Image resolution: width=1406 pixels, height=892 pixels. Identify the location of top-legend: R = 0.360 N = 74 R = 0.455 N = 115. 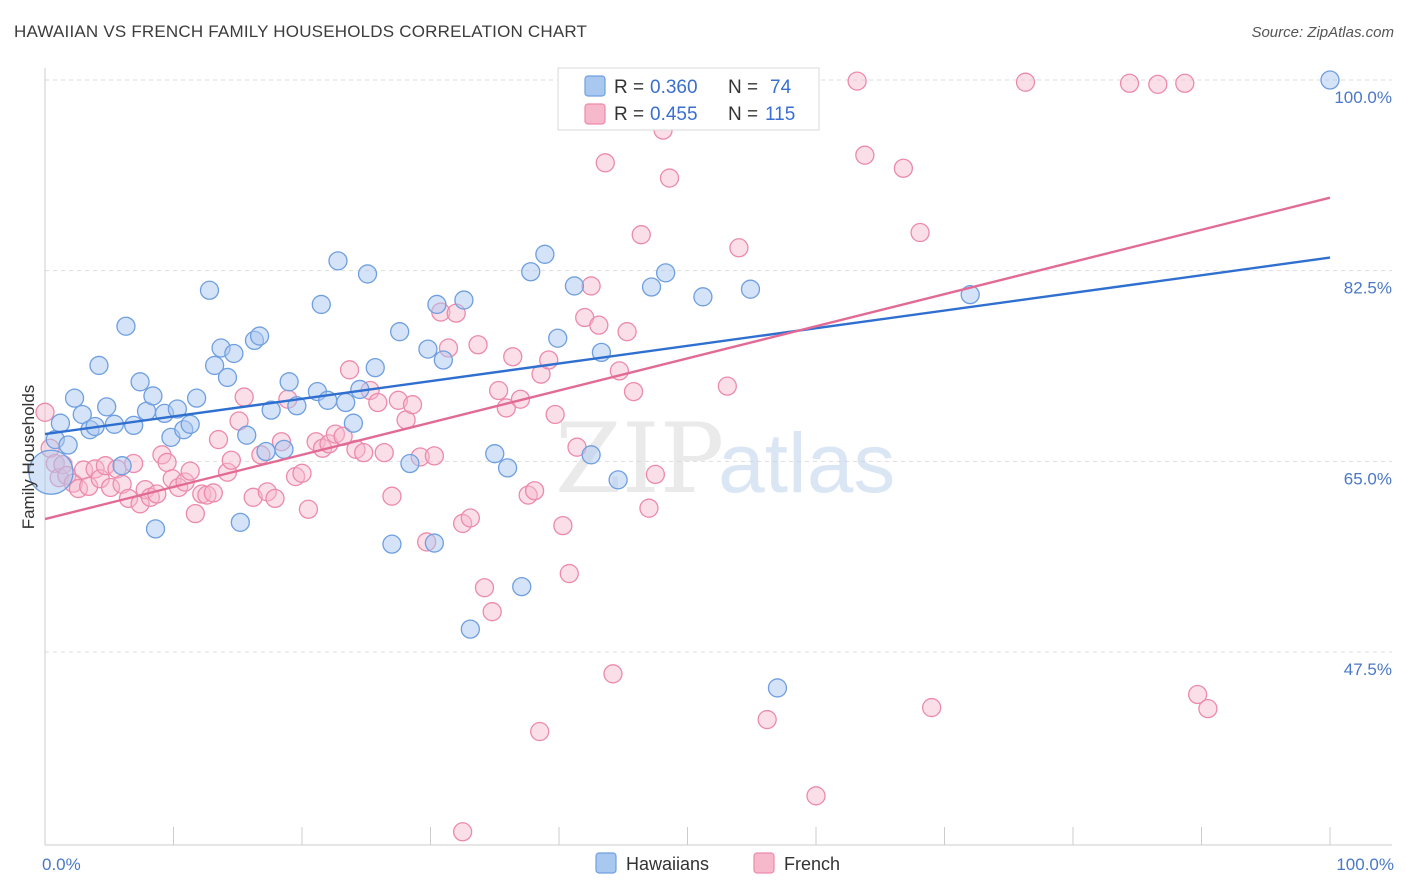
(688, 99).